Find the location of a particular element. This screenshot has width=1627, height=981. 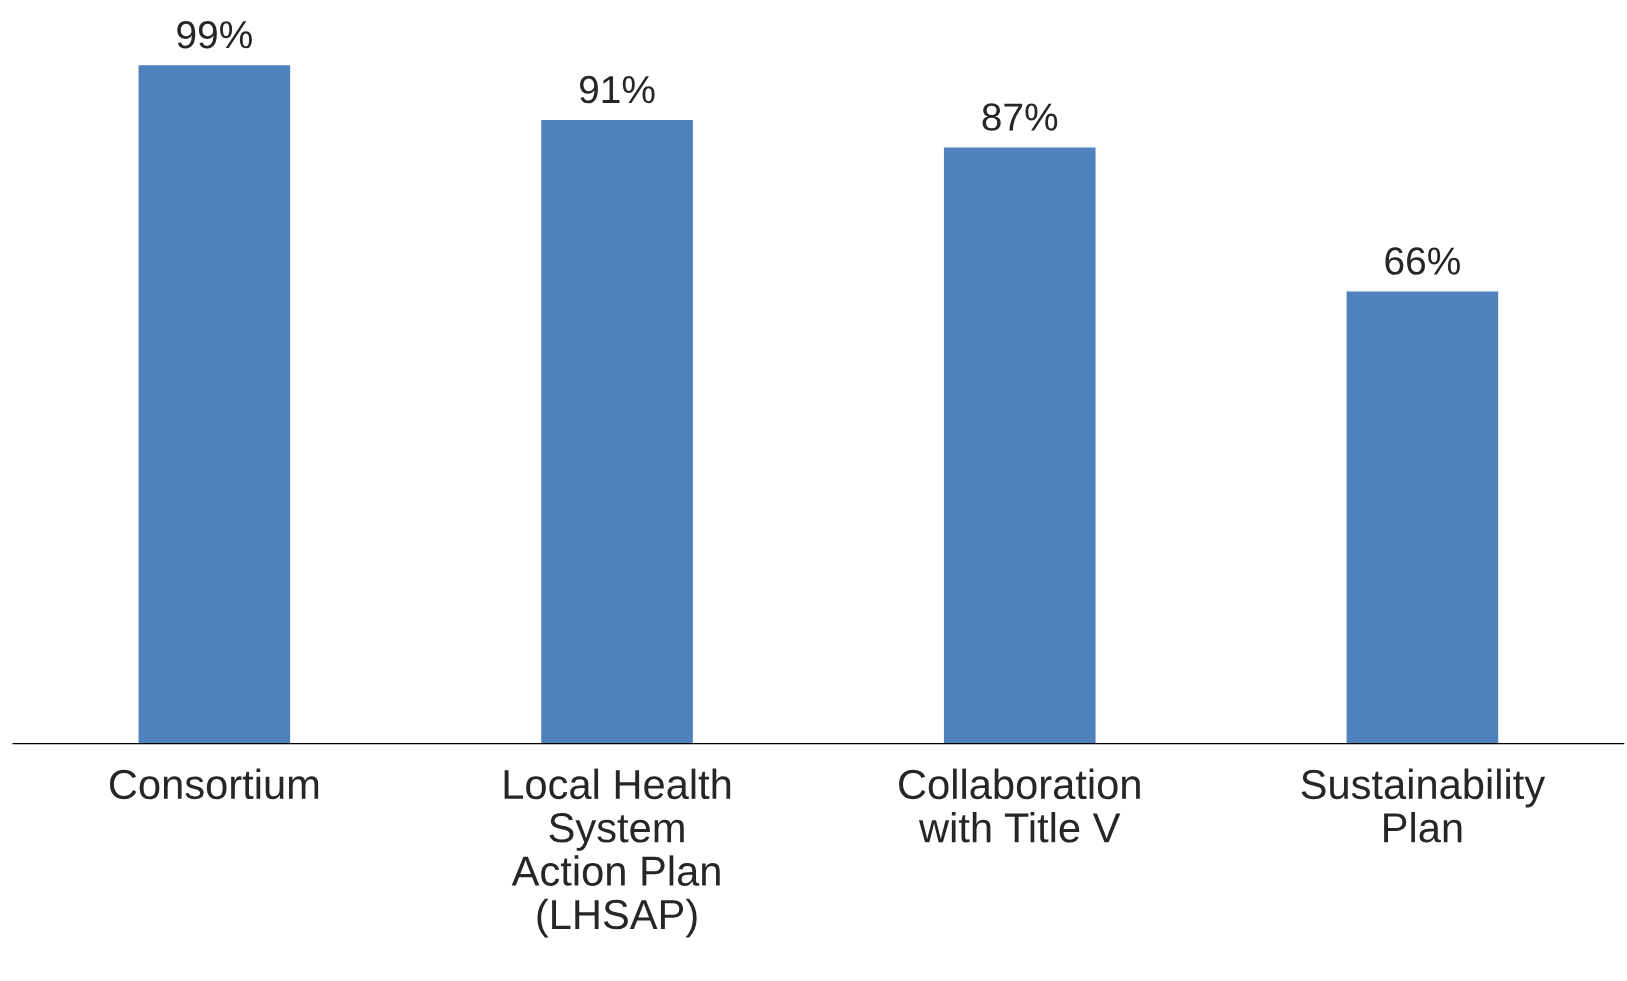

data-label: 66% is located at coordinates (1422, 261).